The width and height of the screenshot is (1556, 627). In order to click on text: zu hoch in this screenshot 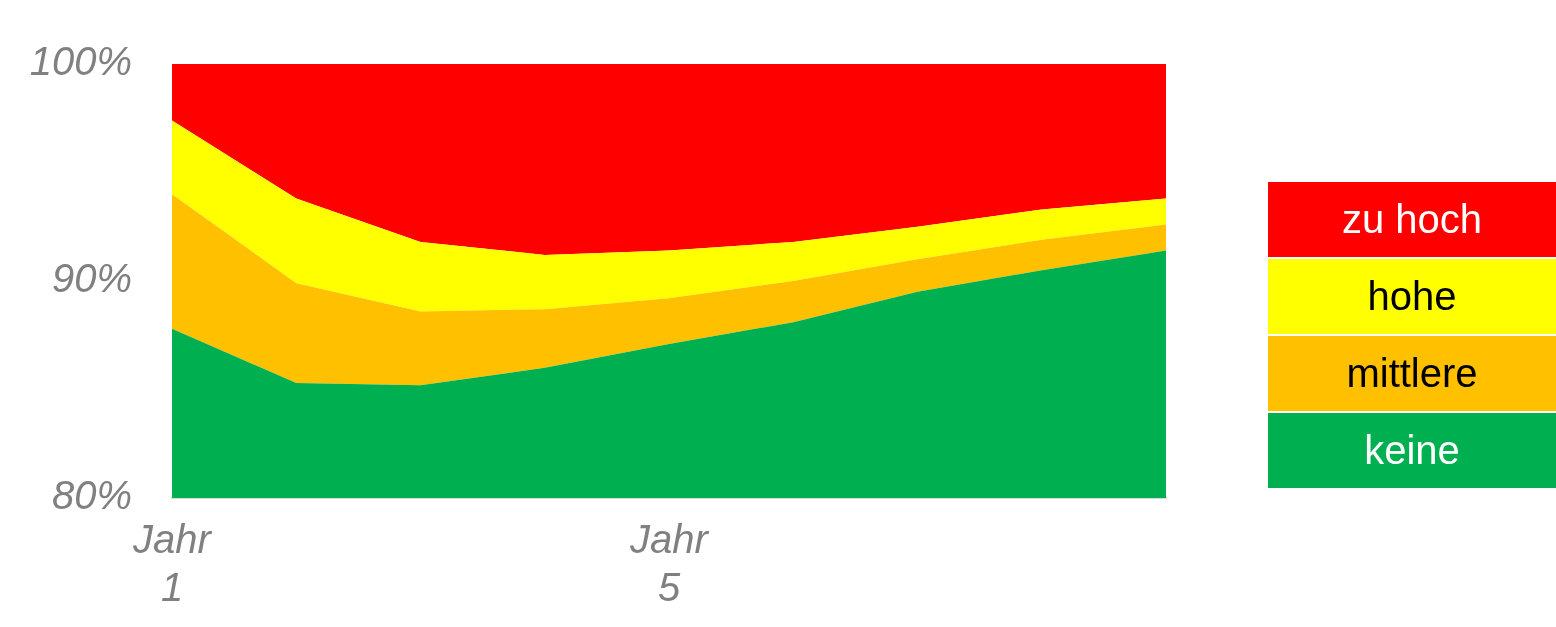, I will do `click(1412, 219)`.